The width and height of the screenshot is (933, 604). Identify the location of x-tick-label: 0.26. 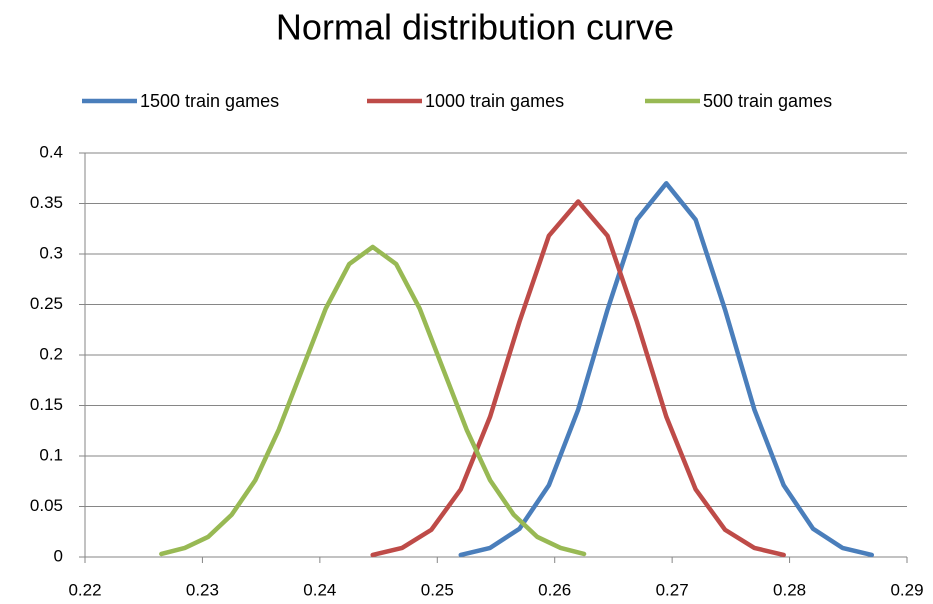
(554, 589).